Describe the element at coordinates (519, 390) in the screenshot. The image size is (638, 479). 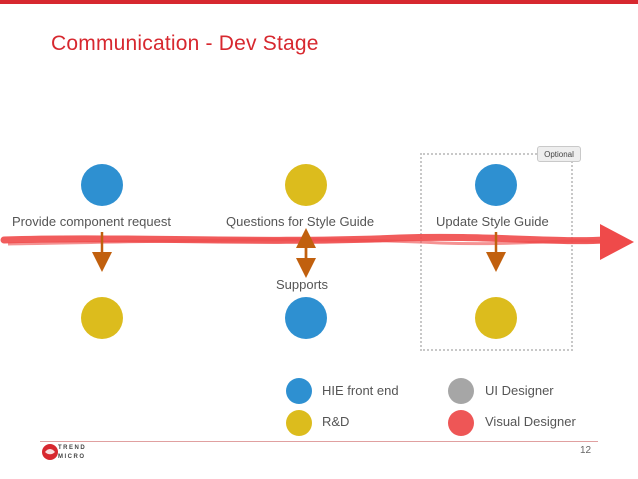
I see `legend-ui-label: UI Designer` at that location.